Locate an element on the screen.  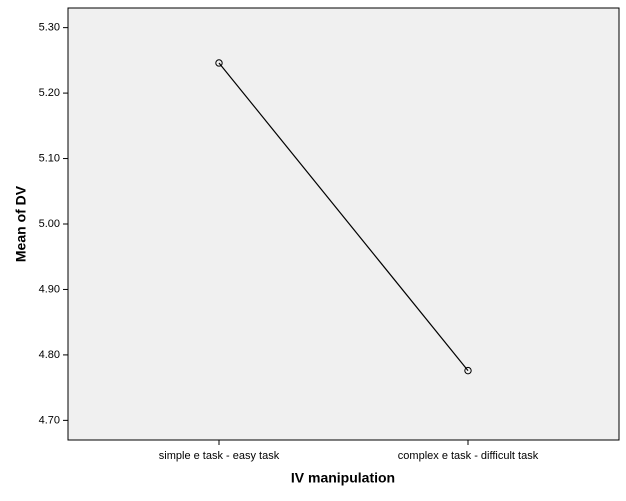
y-tick-label: 4.70 is located at coordinates (49, 420).